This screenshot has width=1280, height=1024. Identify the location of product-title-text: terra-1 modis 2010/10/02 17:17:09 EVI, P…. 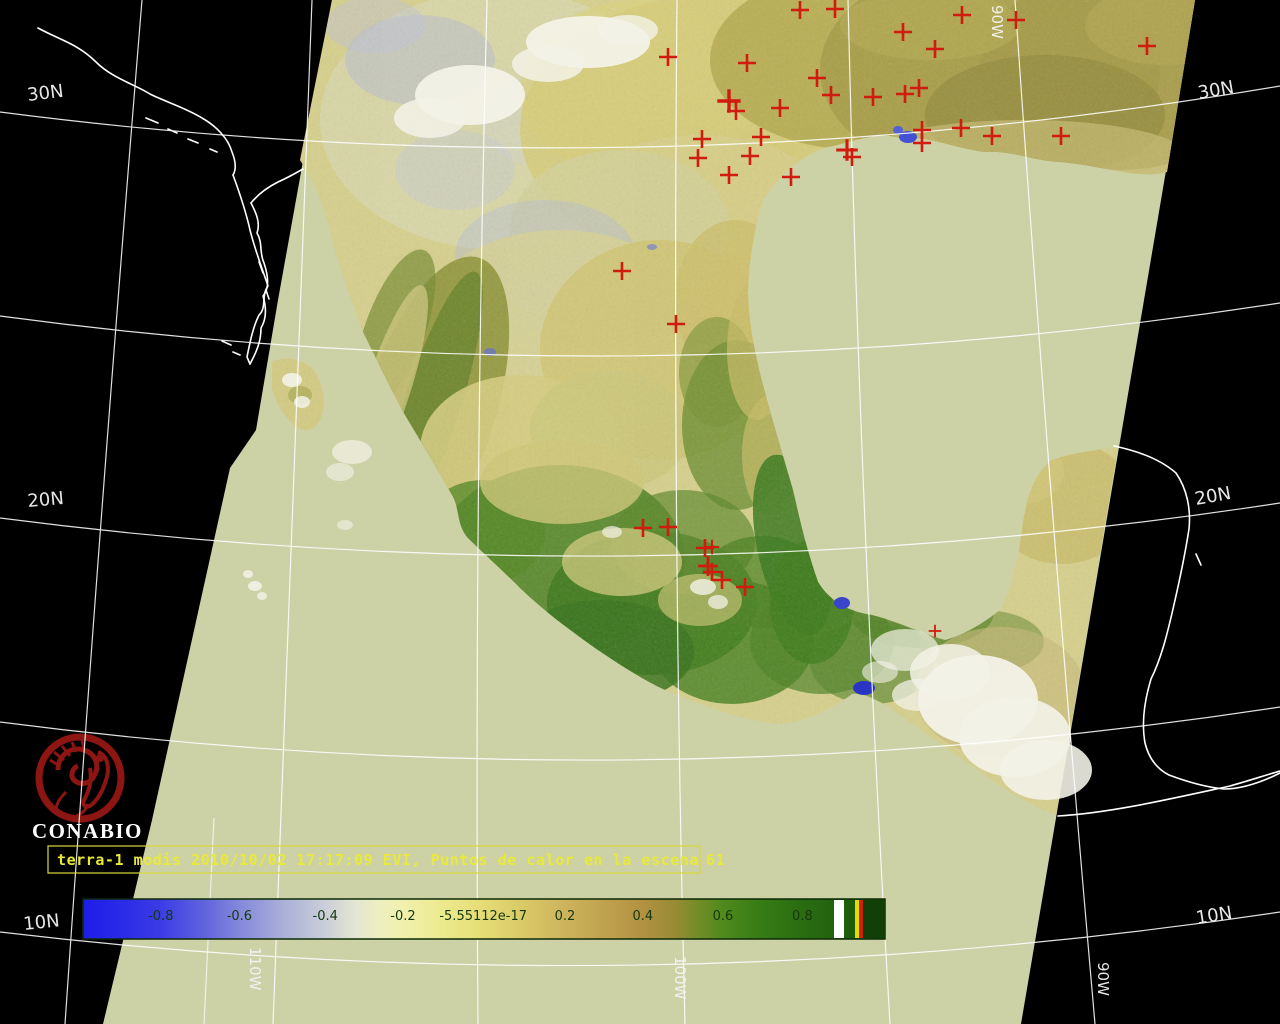
(378, 860).